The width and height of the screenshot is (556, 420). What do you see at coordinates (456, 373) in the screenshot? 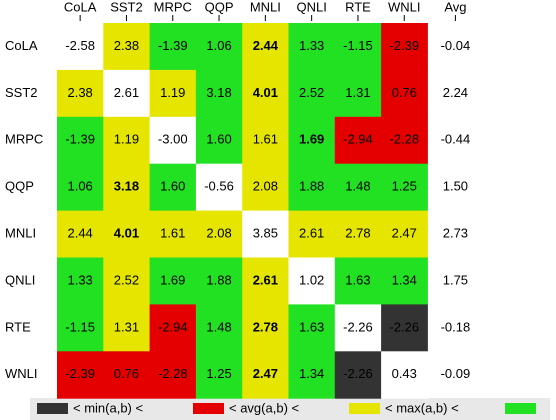
I see `row-average: -0.09` at bounding box center [456, 373].